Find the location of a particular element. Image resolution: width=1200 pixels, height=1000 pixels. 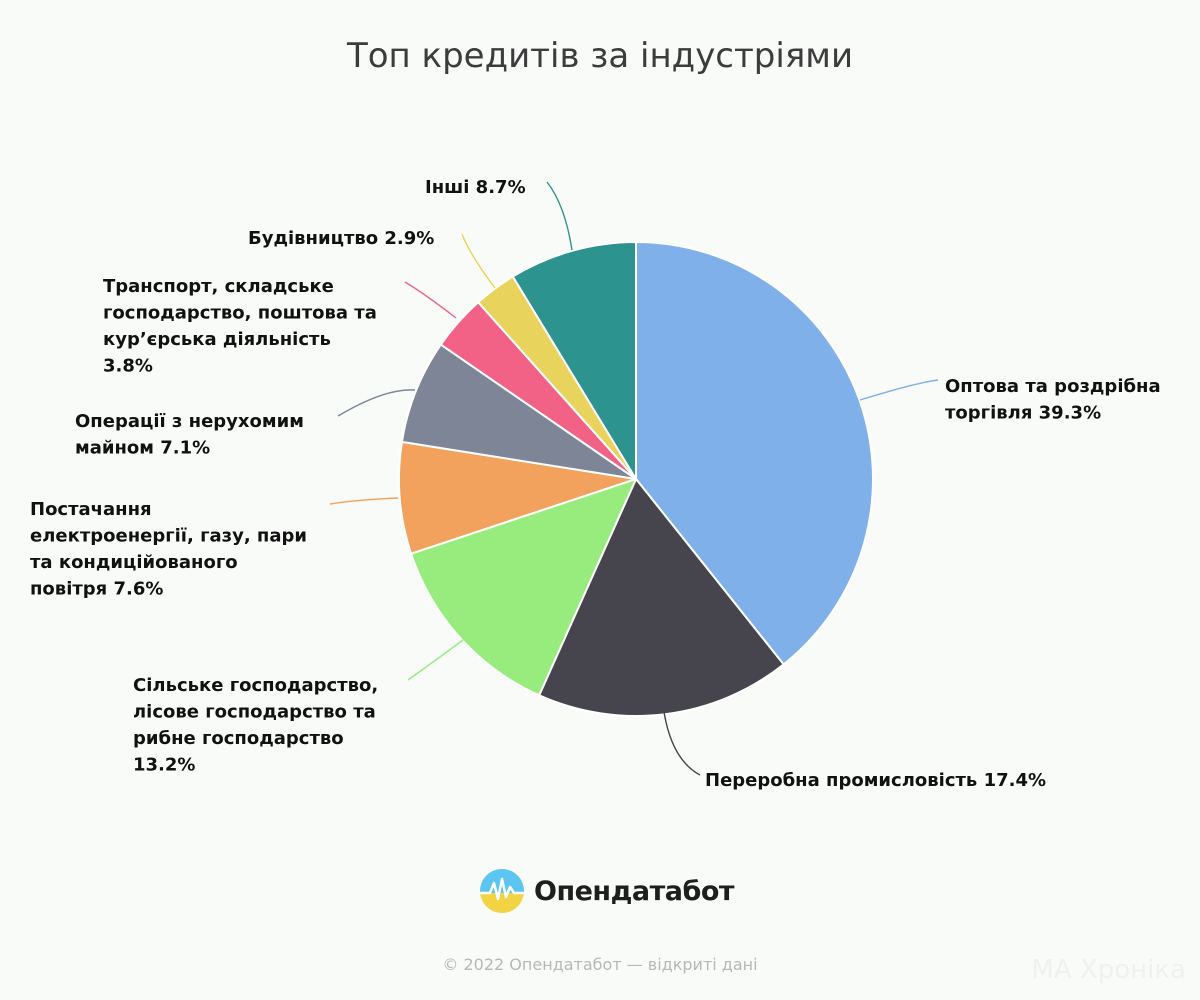

chart-title: Топ кредитів за індустріями is located at coordinates (600, 56).